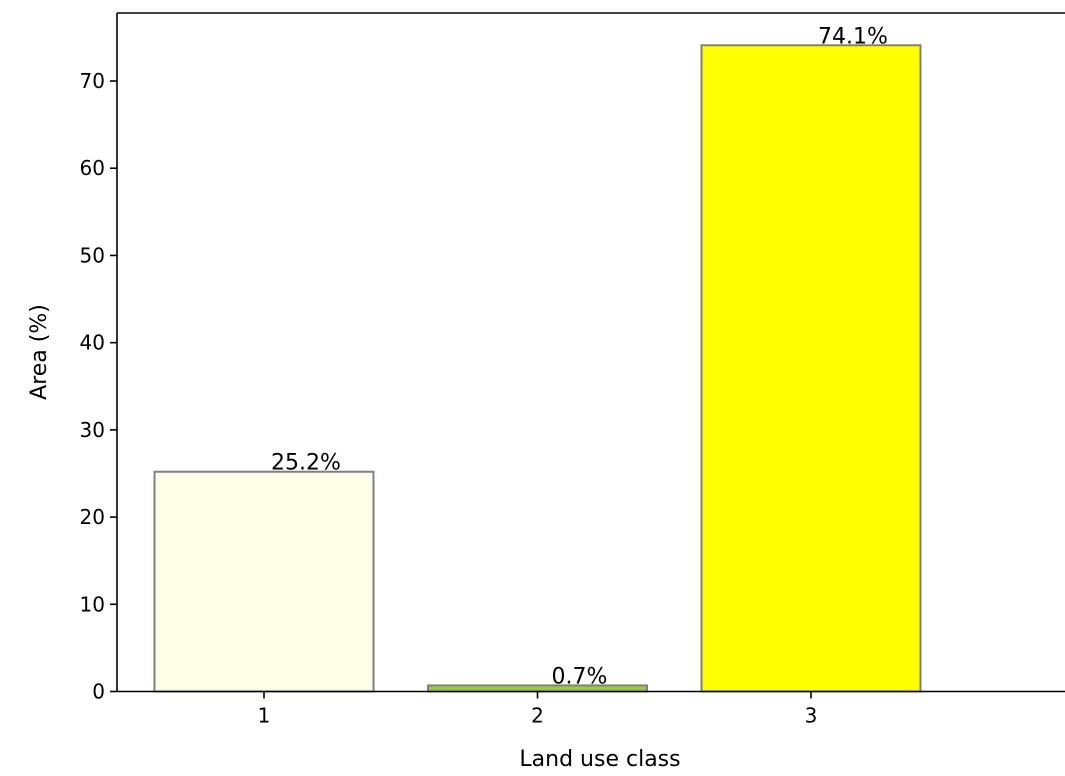  What do you see at coordinates (811, 716) in the screenshot?
I see `x-tick-label: 3` at bounding box center [811, 716].